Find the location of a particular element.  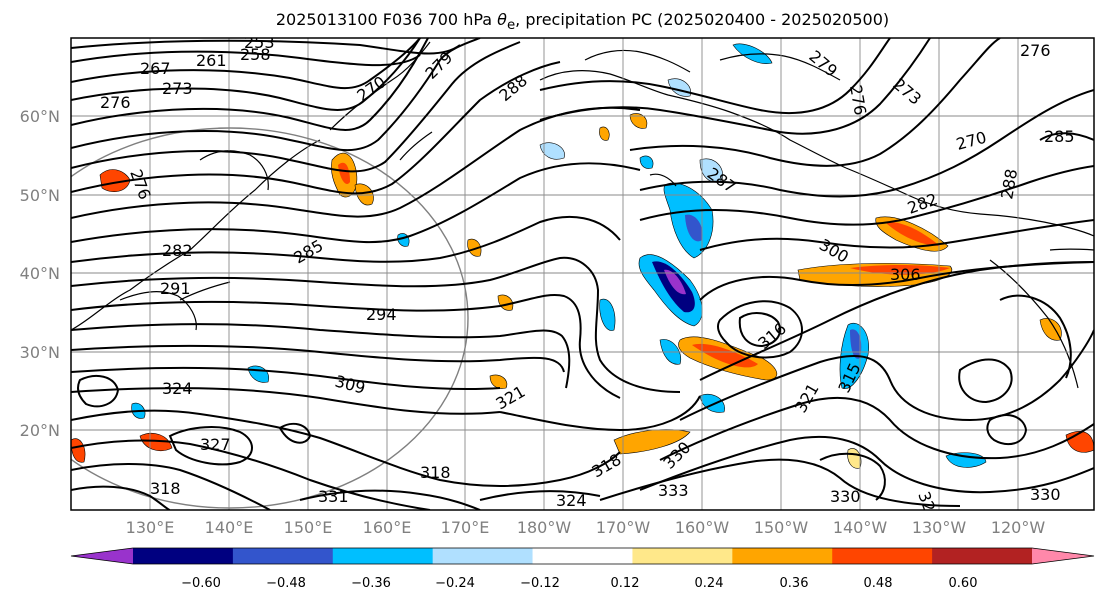

lon-label: 130°E is located at coordinates (150, 527).